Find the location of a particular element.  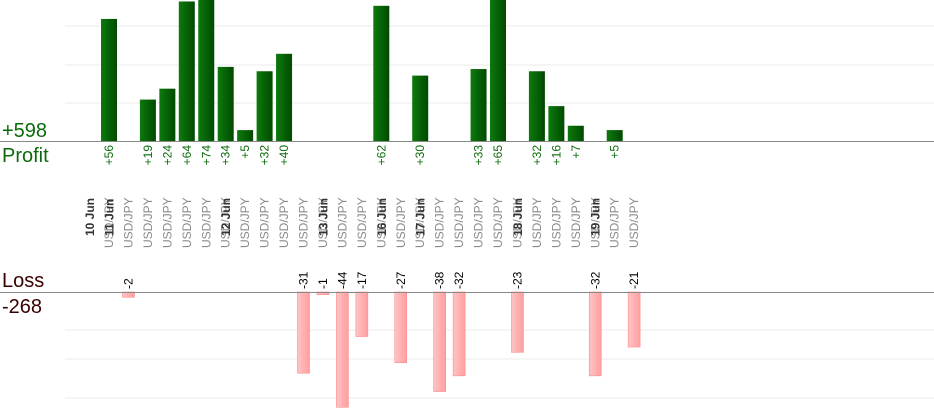

loss-value-label: -23 is located at coordinates (517, 280).